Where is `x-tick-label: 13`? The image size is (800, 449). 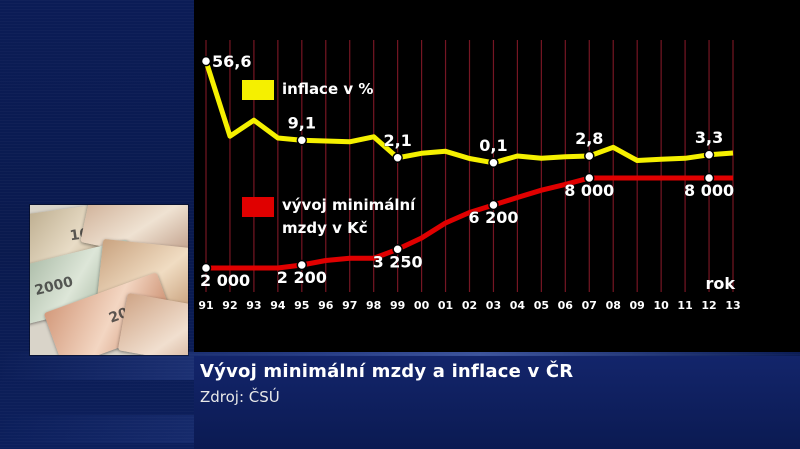 x-tick-label: 13 is located at coordinates (732, 305).